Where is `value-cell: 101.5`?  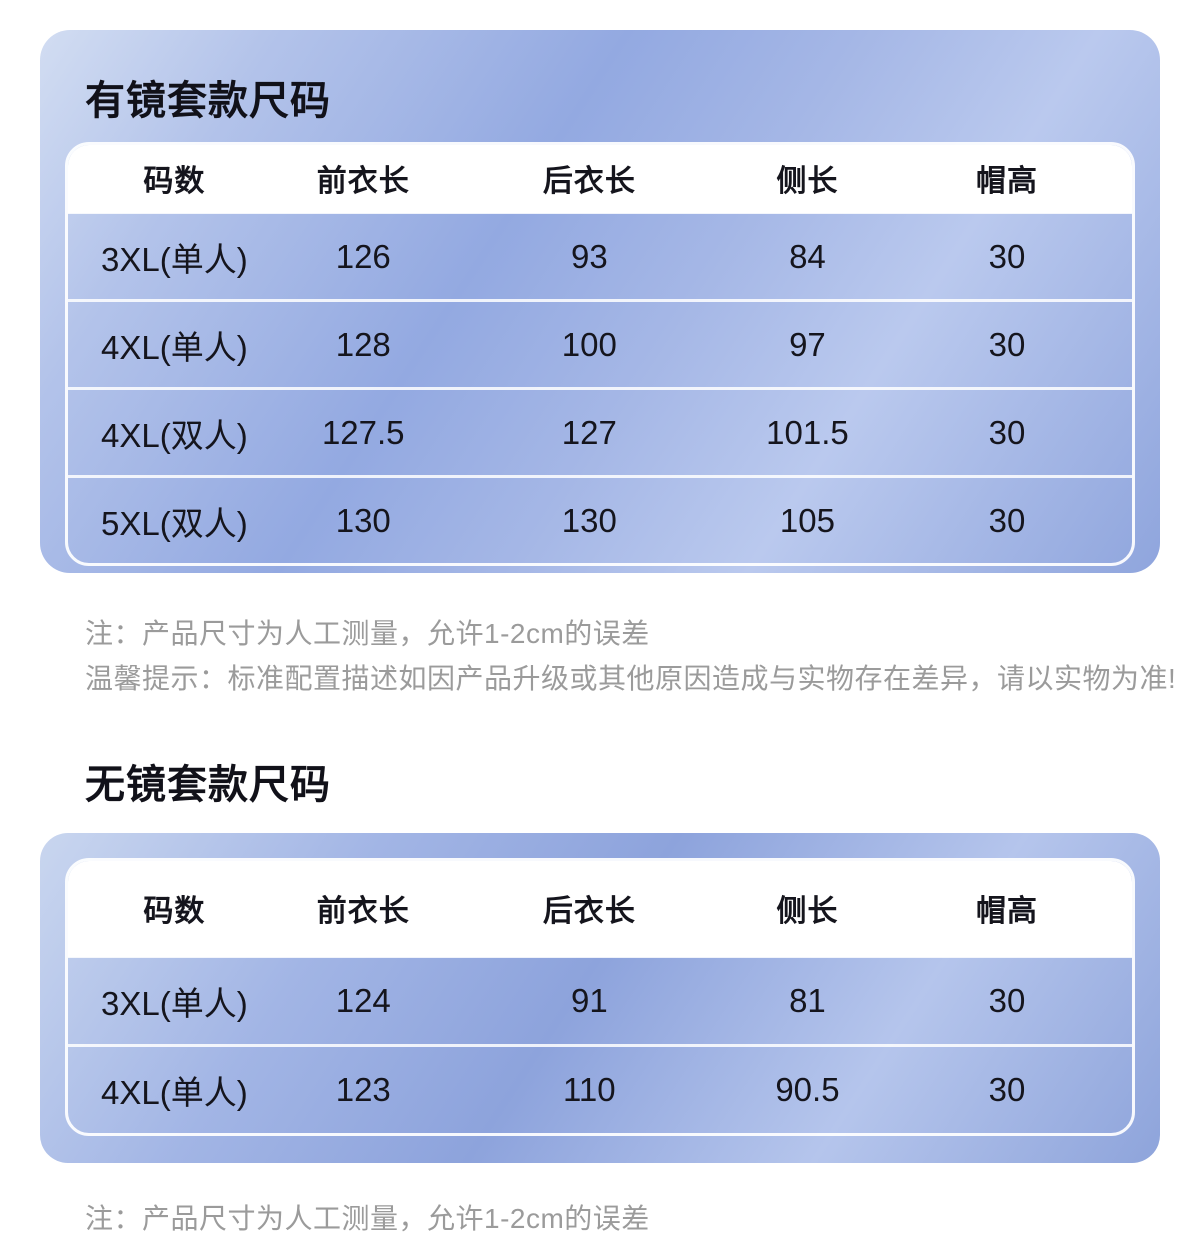 value-cell: 101.5 is located at coordinates (807, 432).